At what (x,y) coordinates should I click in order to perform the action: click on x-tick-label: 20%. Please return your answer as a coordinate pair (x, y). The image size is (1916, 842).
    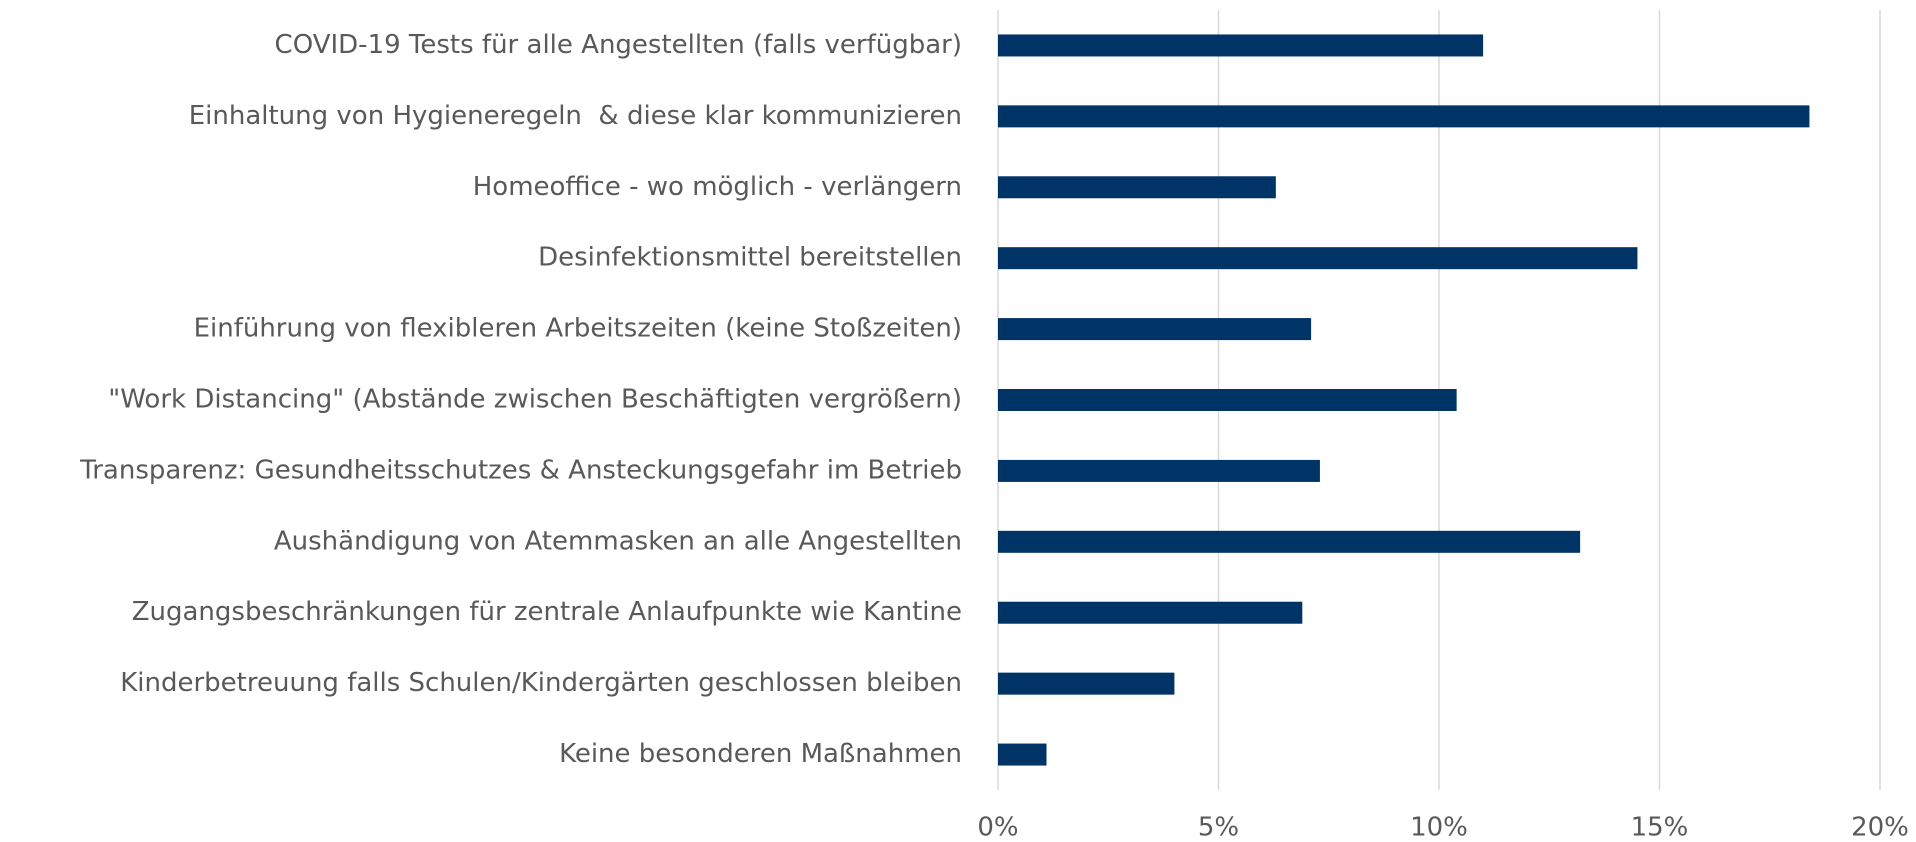
    Looking at the image, I should click on (1880, 827).